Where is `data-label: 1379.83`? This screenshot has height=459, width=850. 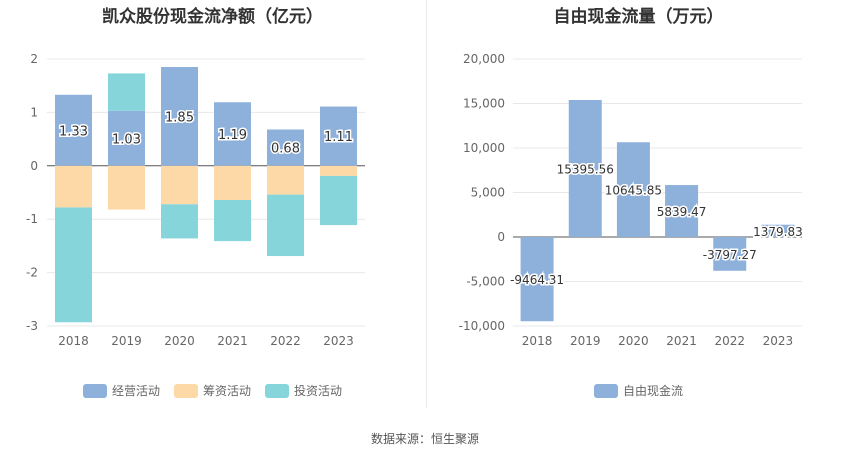 data-label: 1379.83 is located at coordinates (778, 232).